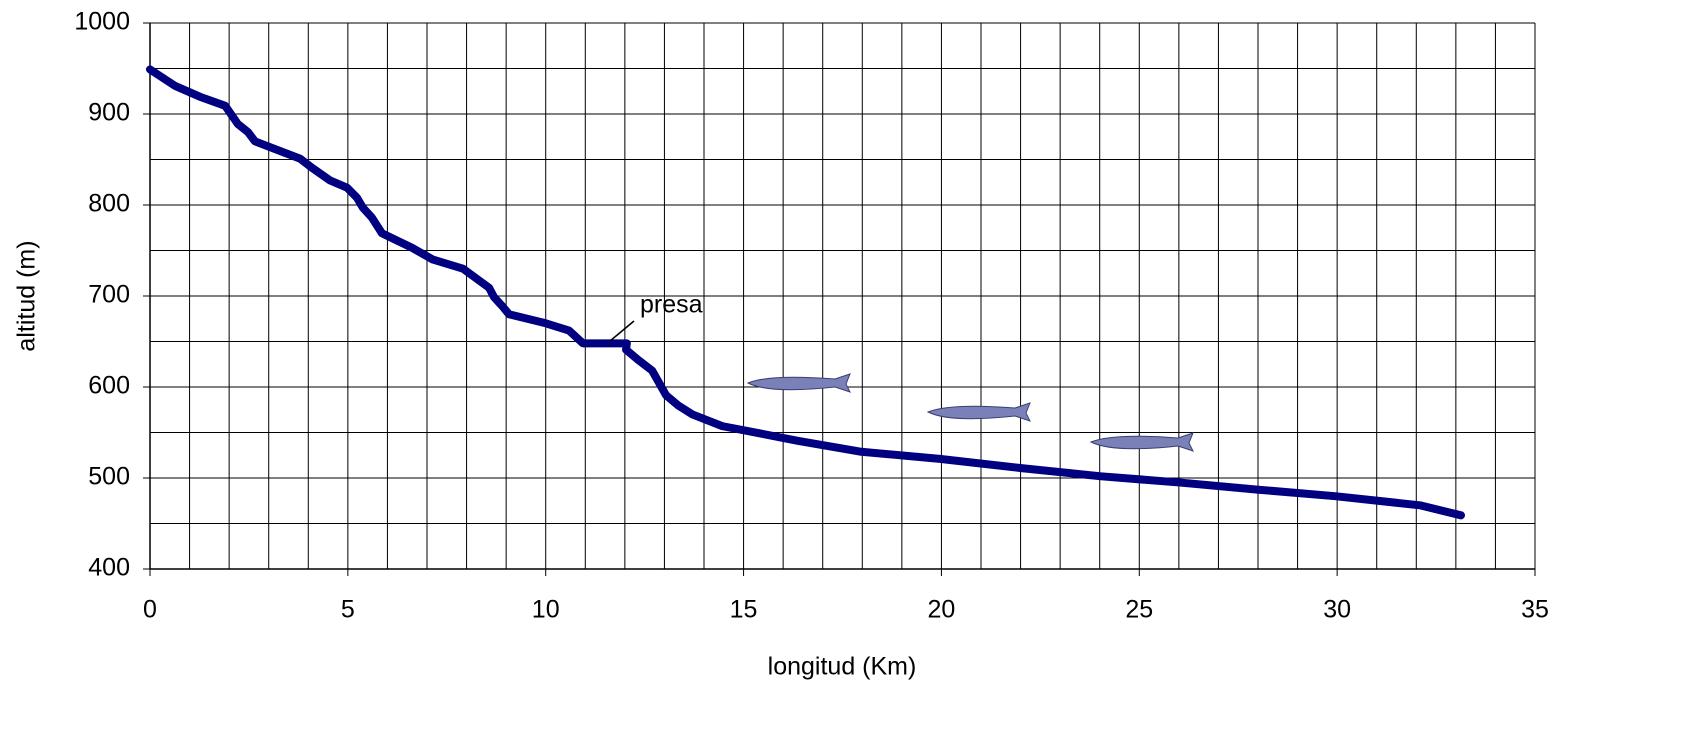 The width and height of the screenshot is (1681, 735). Describe the element at coordinates (109, 386) in the screenshot. I see `y-tick-label: 600` at that location.